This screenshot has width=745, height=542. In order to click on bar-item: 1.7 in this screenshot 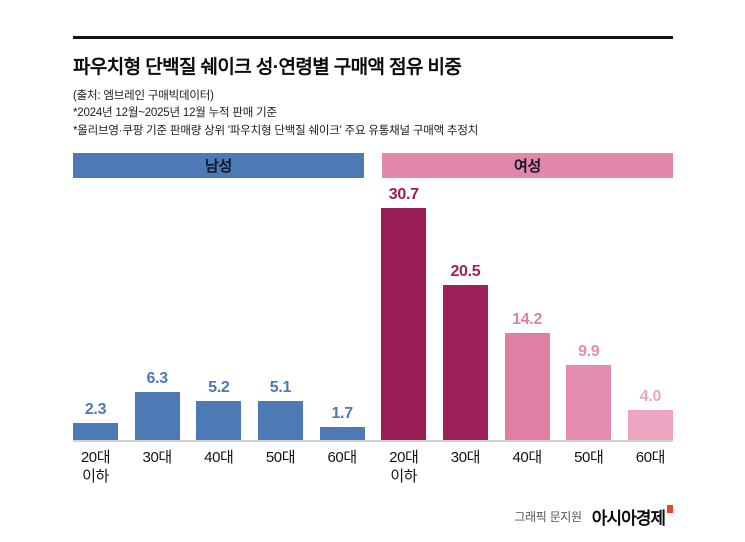, I will do `click(342, 422)`.